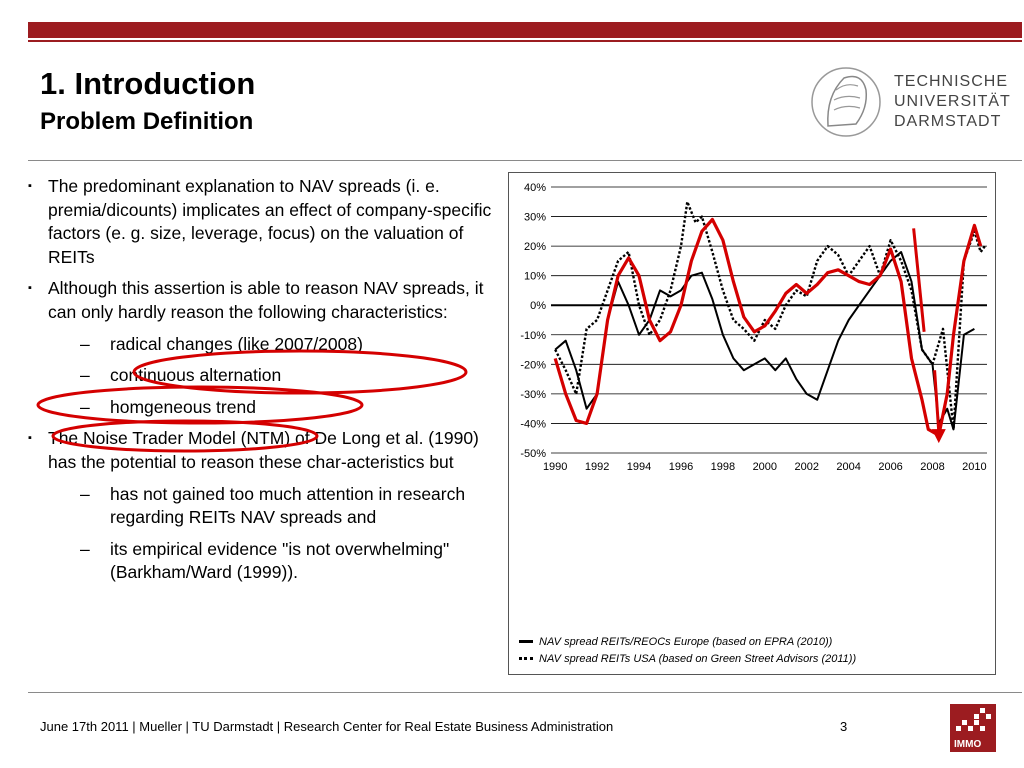 This screenshot has height=768, width=1024. Describe the element at coordinates (555, 467) in the screenshot. I see `x-tick-label: 1990` at that location.